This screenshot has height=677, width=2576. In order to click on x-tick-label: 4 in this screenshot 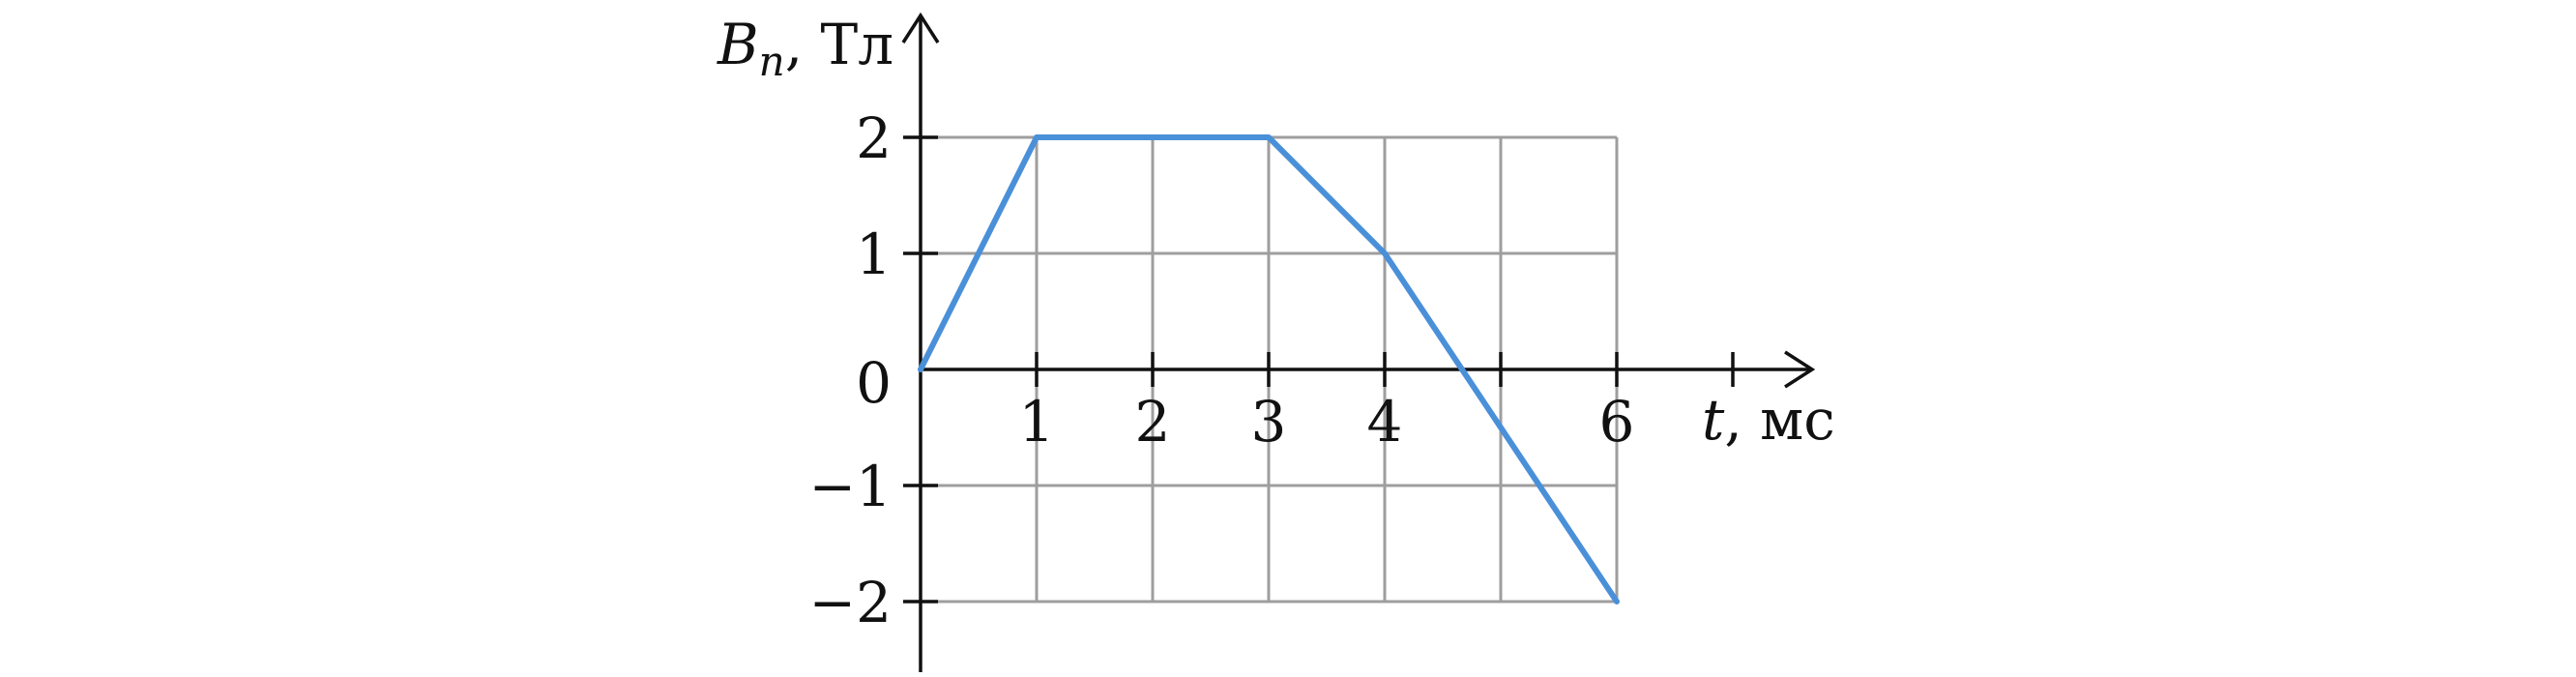, I will do `click(1385, 422)`.